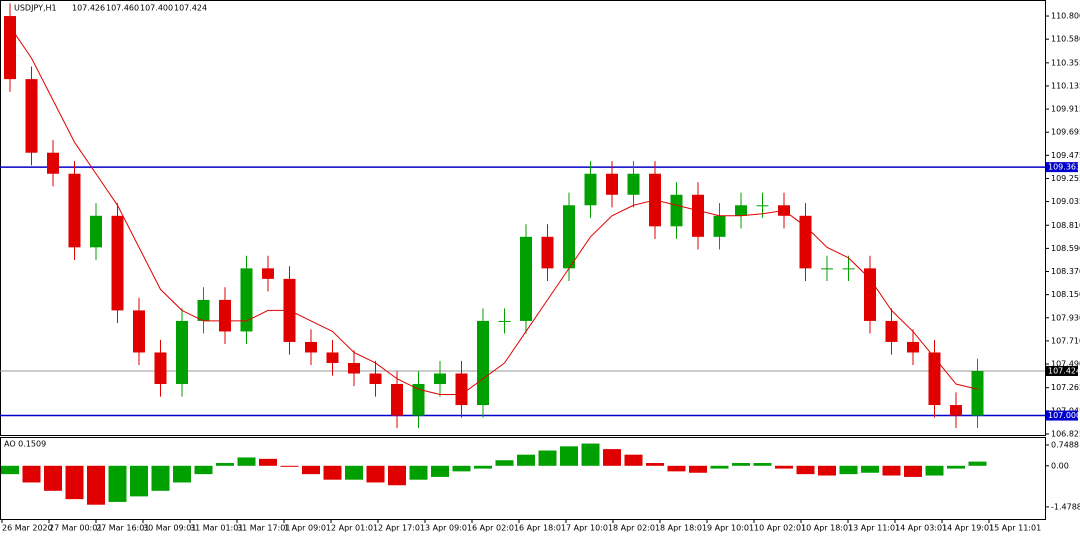 This screenshot has width=1080, height=539. Describe the element at coordinates (354, 528) in the screenshot. I see `x-tick-label: 2 Apr 01:01` at that location.